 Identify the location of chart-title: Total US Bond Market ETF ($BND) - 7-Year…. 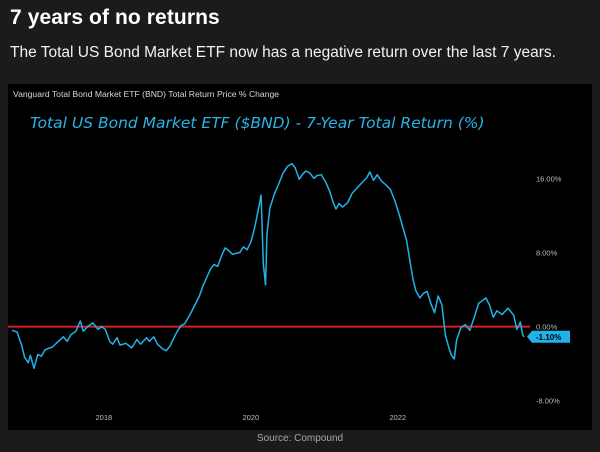
(257, 123).